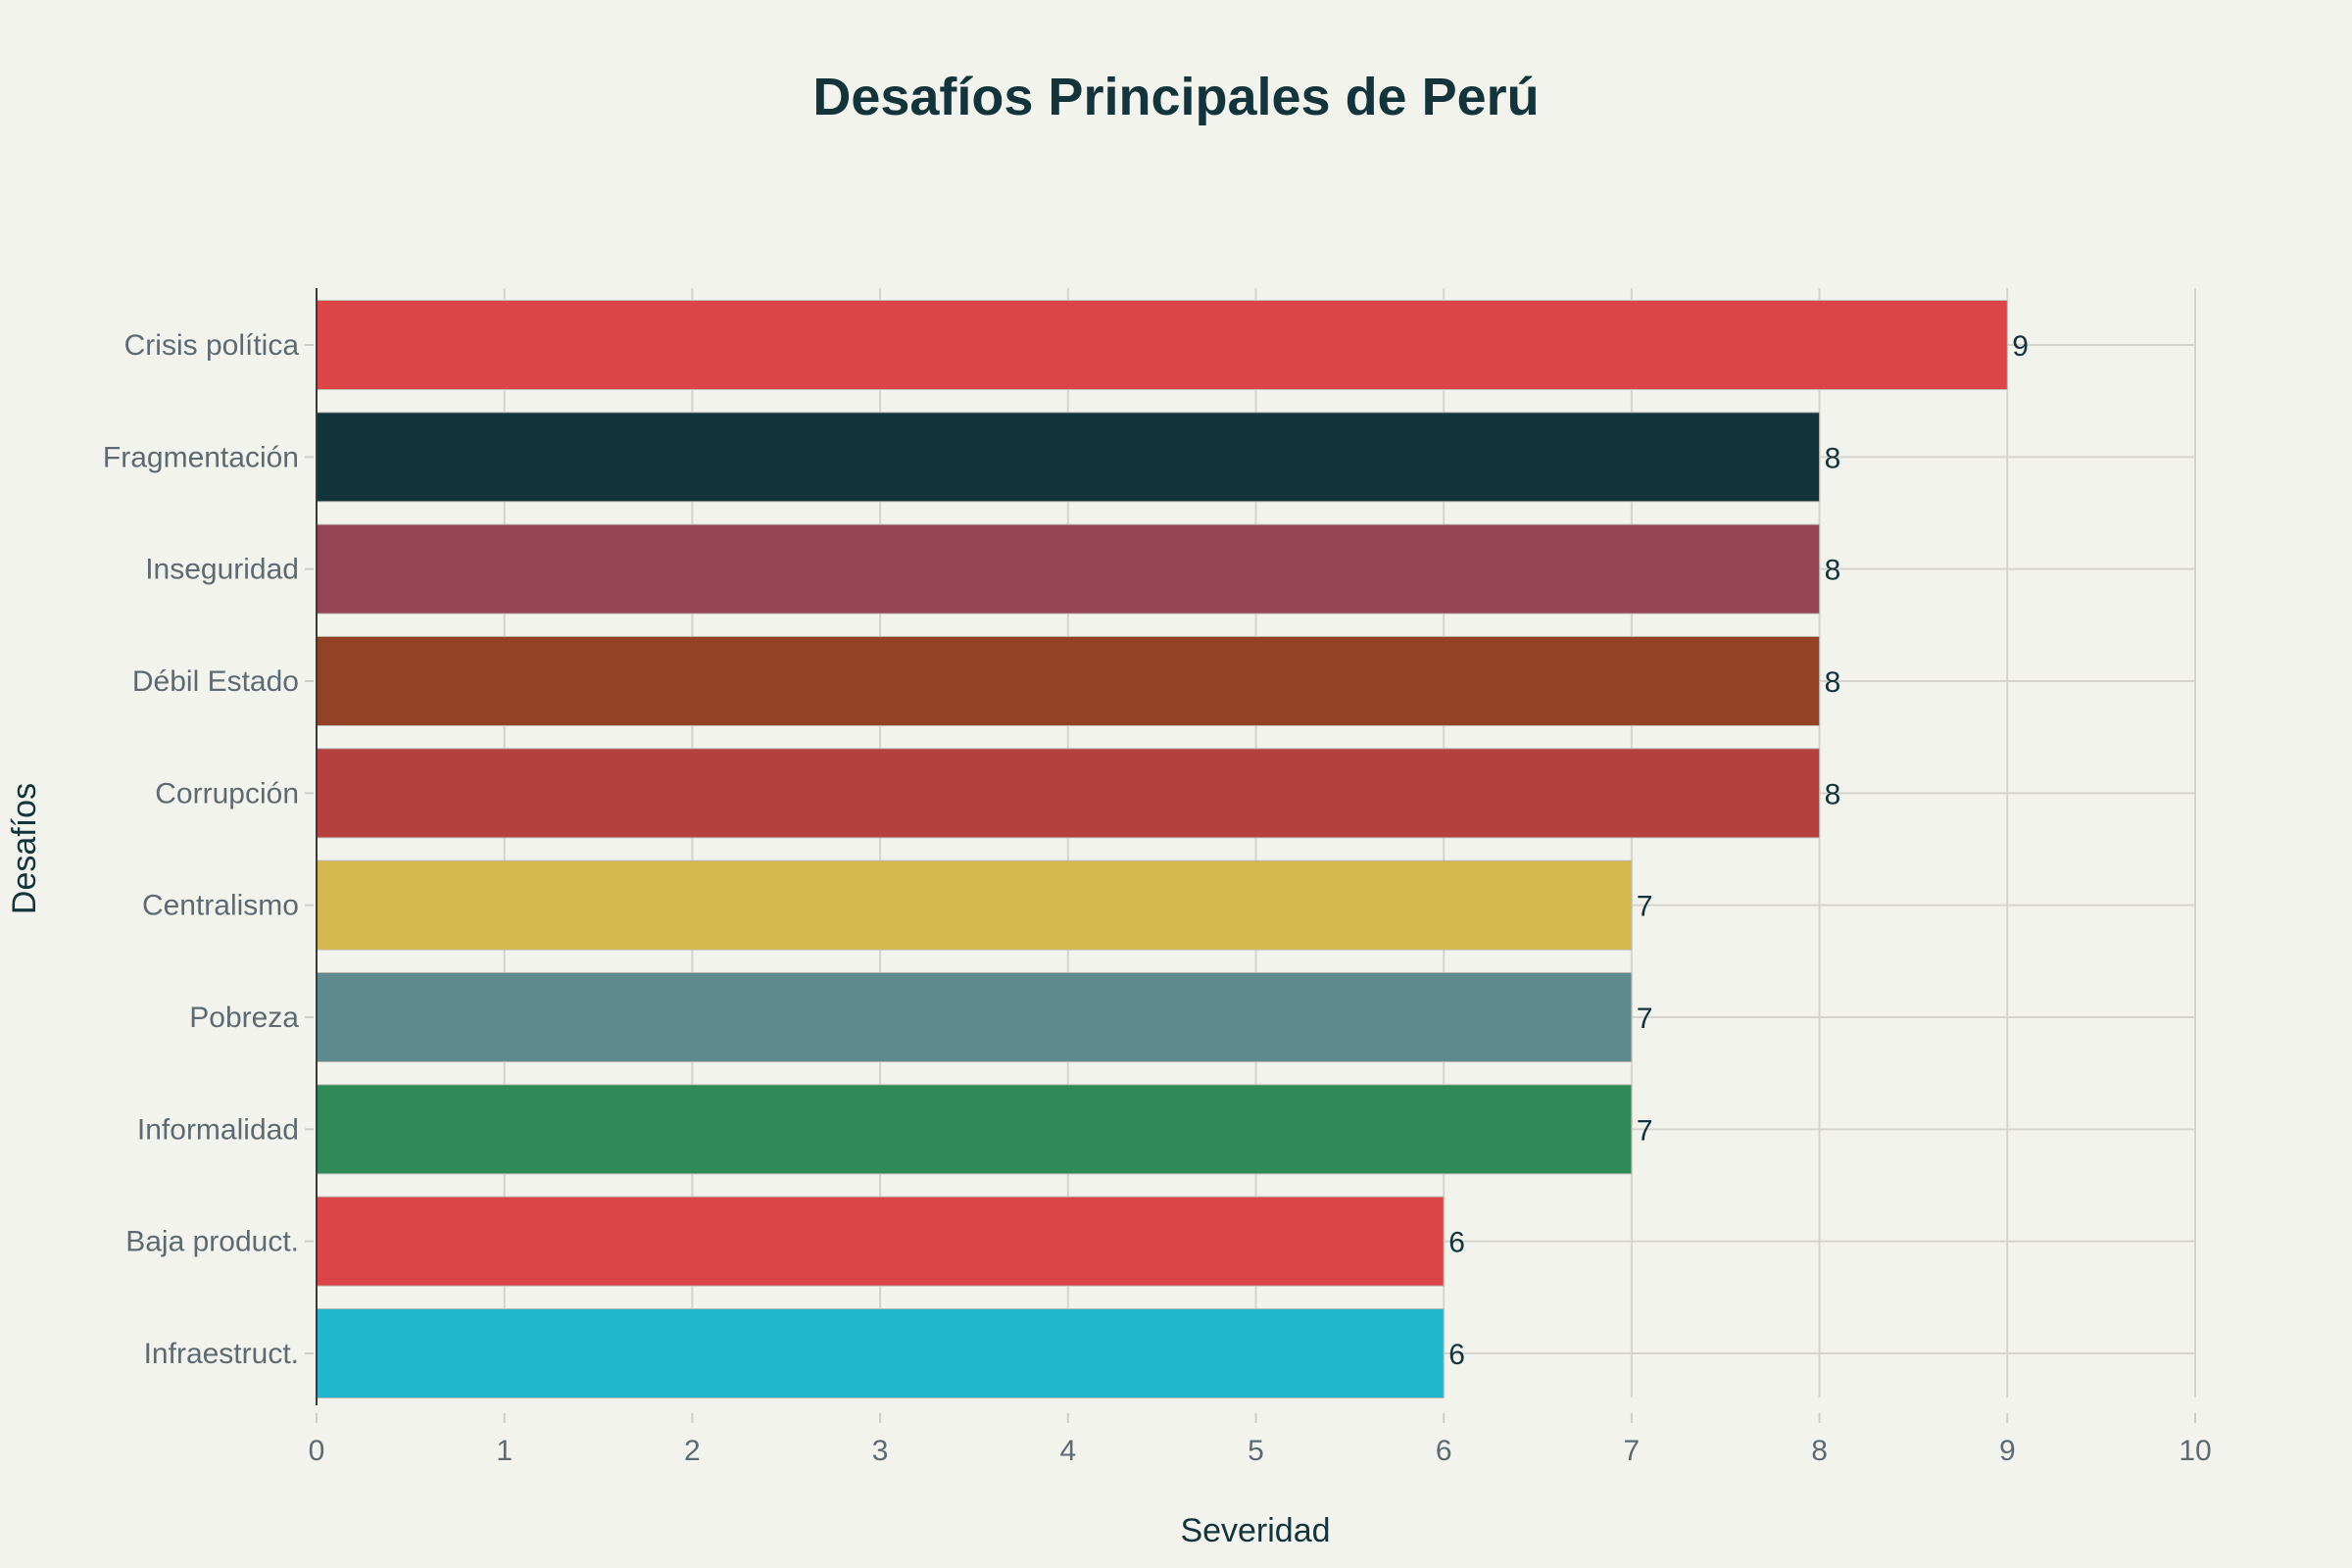 Image resolution: width=2352 pixels, height=1568 pixels. What do you see at coordinates (1067, 1451) in the screenshot?
I see `x-tick-label: 4` at bounding box center [1067, 1451].